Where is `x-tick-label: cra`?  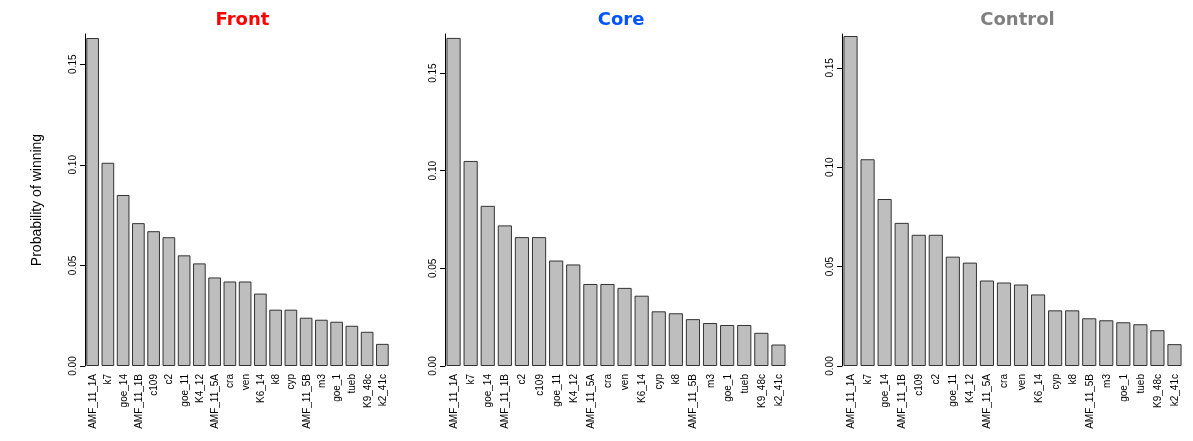
x-tick-label: cra is located at coordinates (230, 380).